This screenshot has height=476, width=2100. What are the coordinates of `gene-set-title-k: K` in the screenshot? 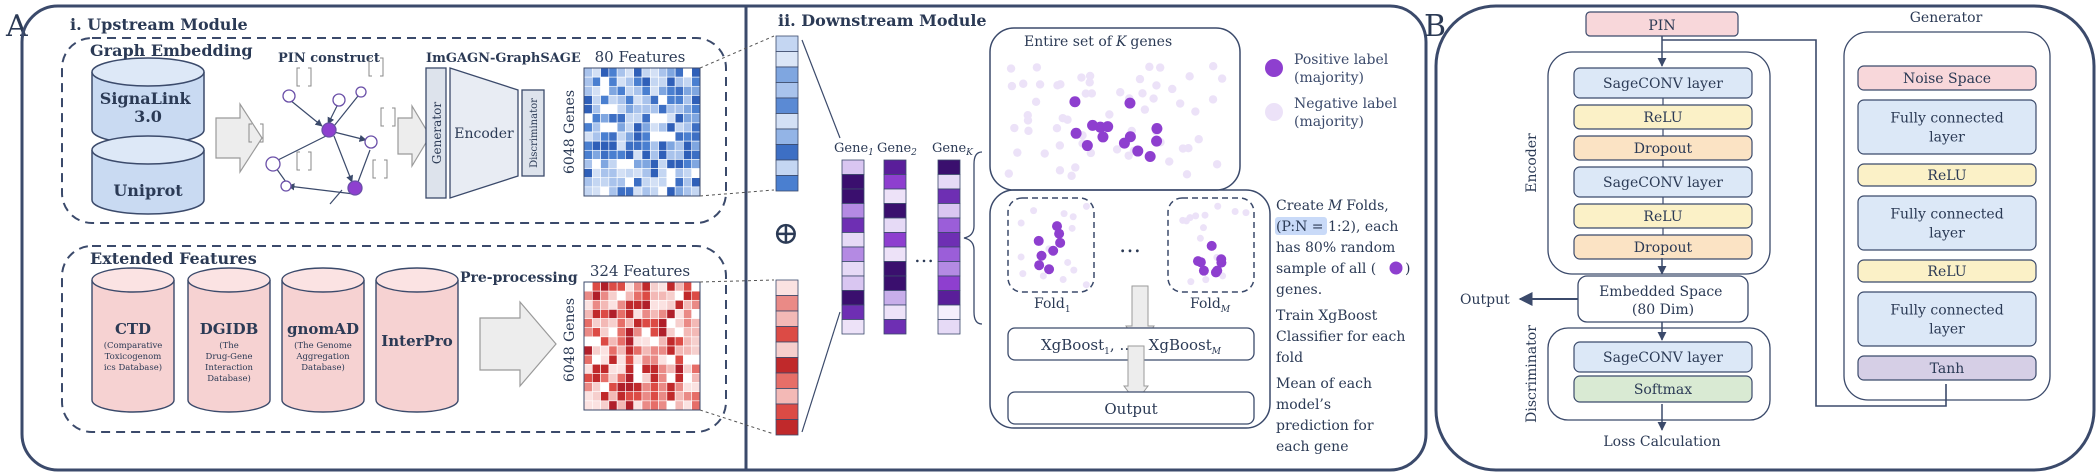 It's located at (1121, 42).